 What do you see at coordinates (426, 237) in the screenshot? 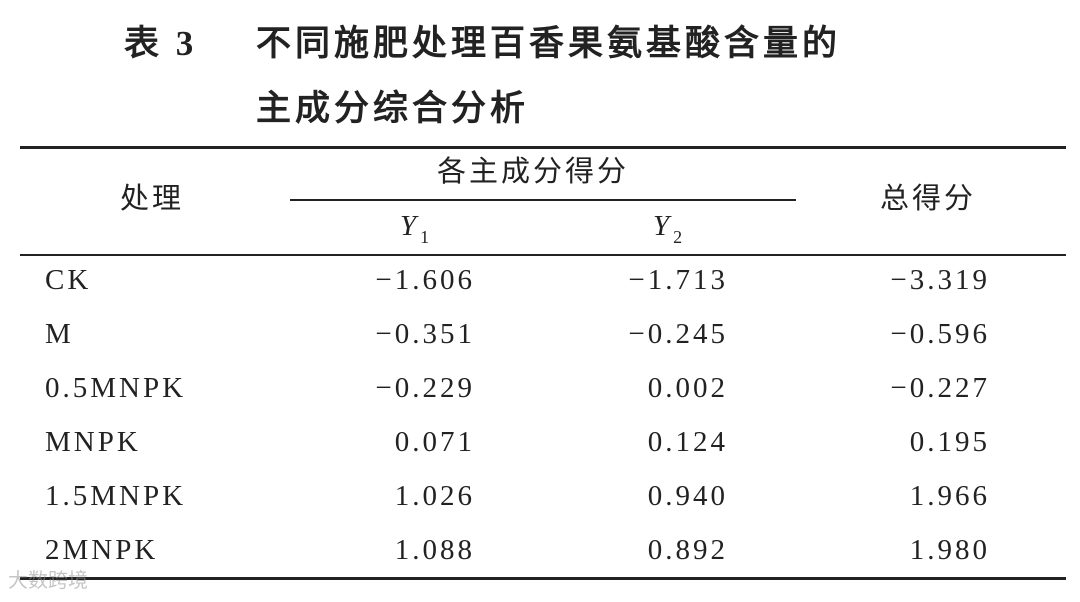
I see `subscript: 1` at bounding box center [426, 237].